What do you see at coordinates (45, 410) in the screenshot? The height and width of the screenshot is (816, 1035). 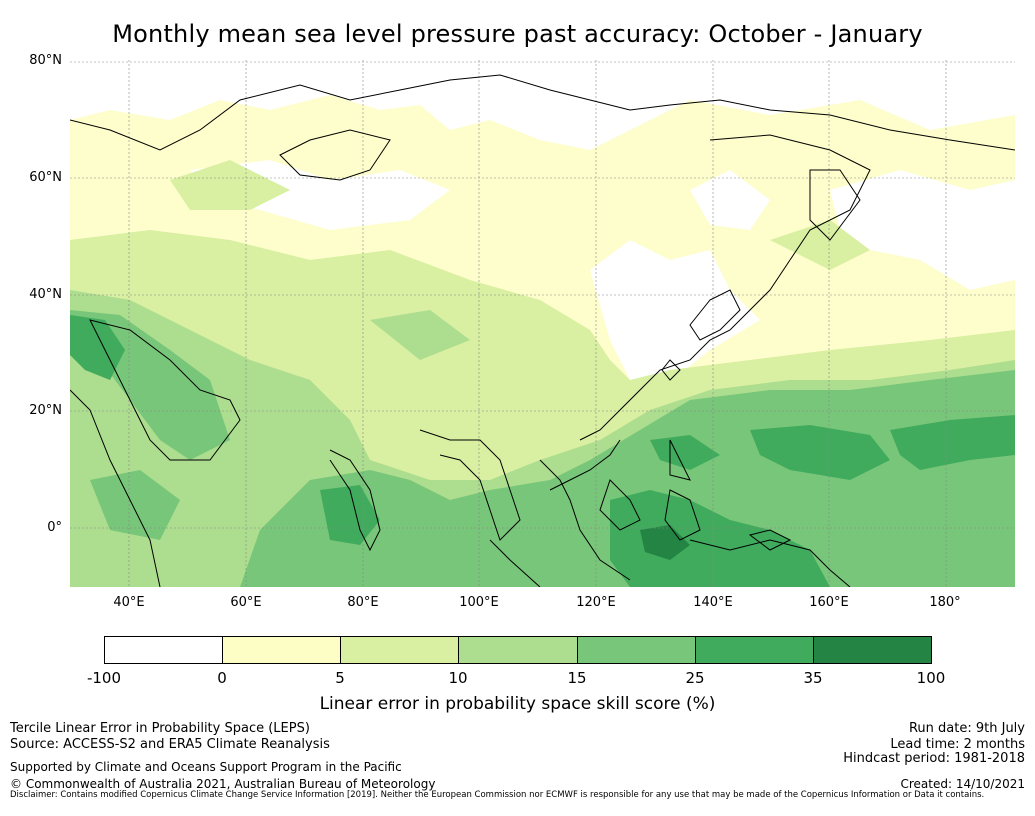 I see `lat-label-20n: 20°N` at bounding box center [45, 410].